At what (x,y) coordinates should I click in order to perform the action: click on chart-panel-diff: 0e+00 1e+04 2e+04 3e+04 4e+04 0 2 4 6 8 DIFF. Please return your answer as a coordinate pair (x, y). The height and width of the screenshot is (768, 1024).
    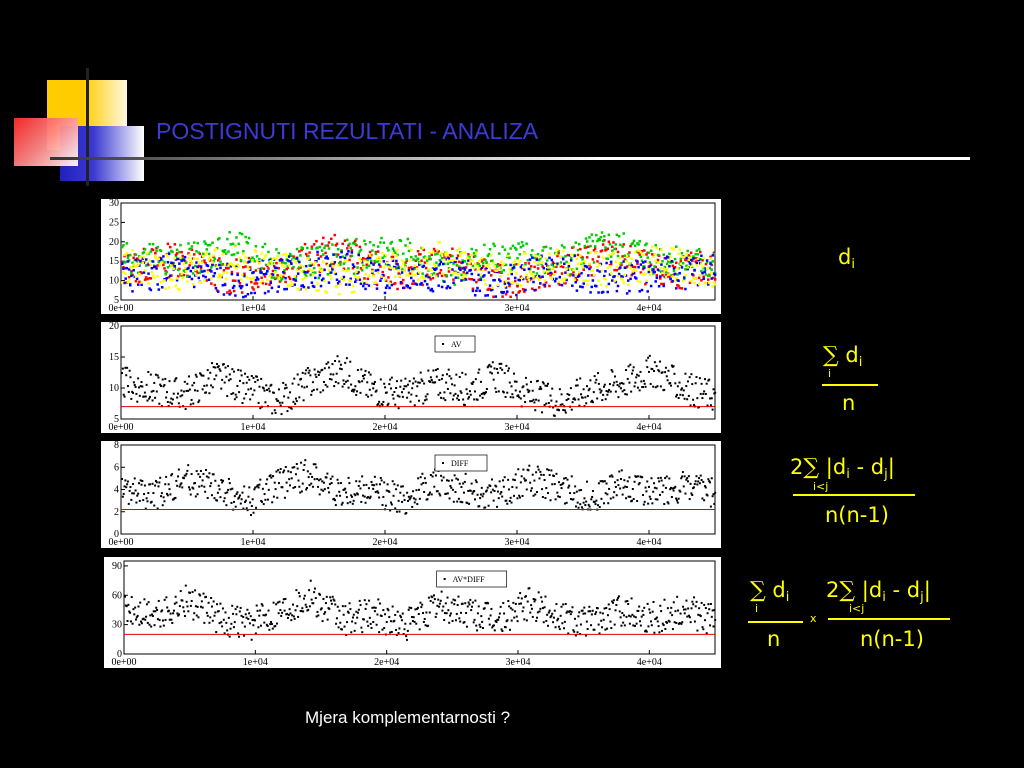
    Looking at the image, I should click on (411, 494).